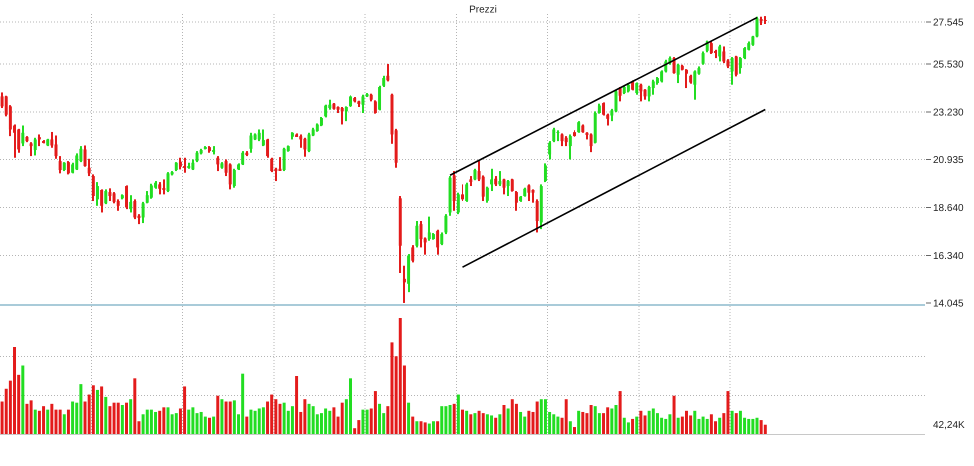 The width and height of the screenshot is (974, 466). What do you see at coordinates (948, 23) in the screenshot?
I see `y-tick-label: 27.545` at bounding box center [948, 23].